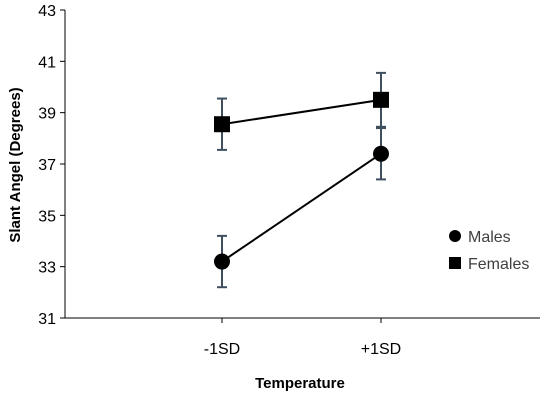 This screenshot has width=550, height=402. I want to click on y-tick-label: 31, so click(47, 319).